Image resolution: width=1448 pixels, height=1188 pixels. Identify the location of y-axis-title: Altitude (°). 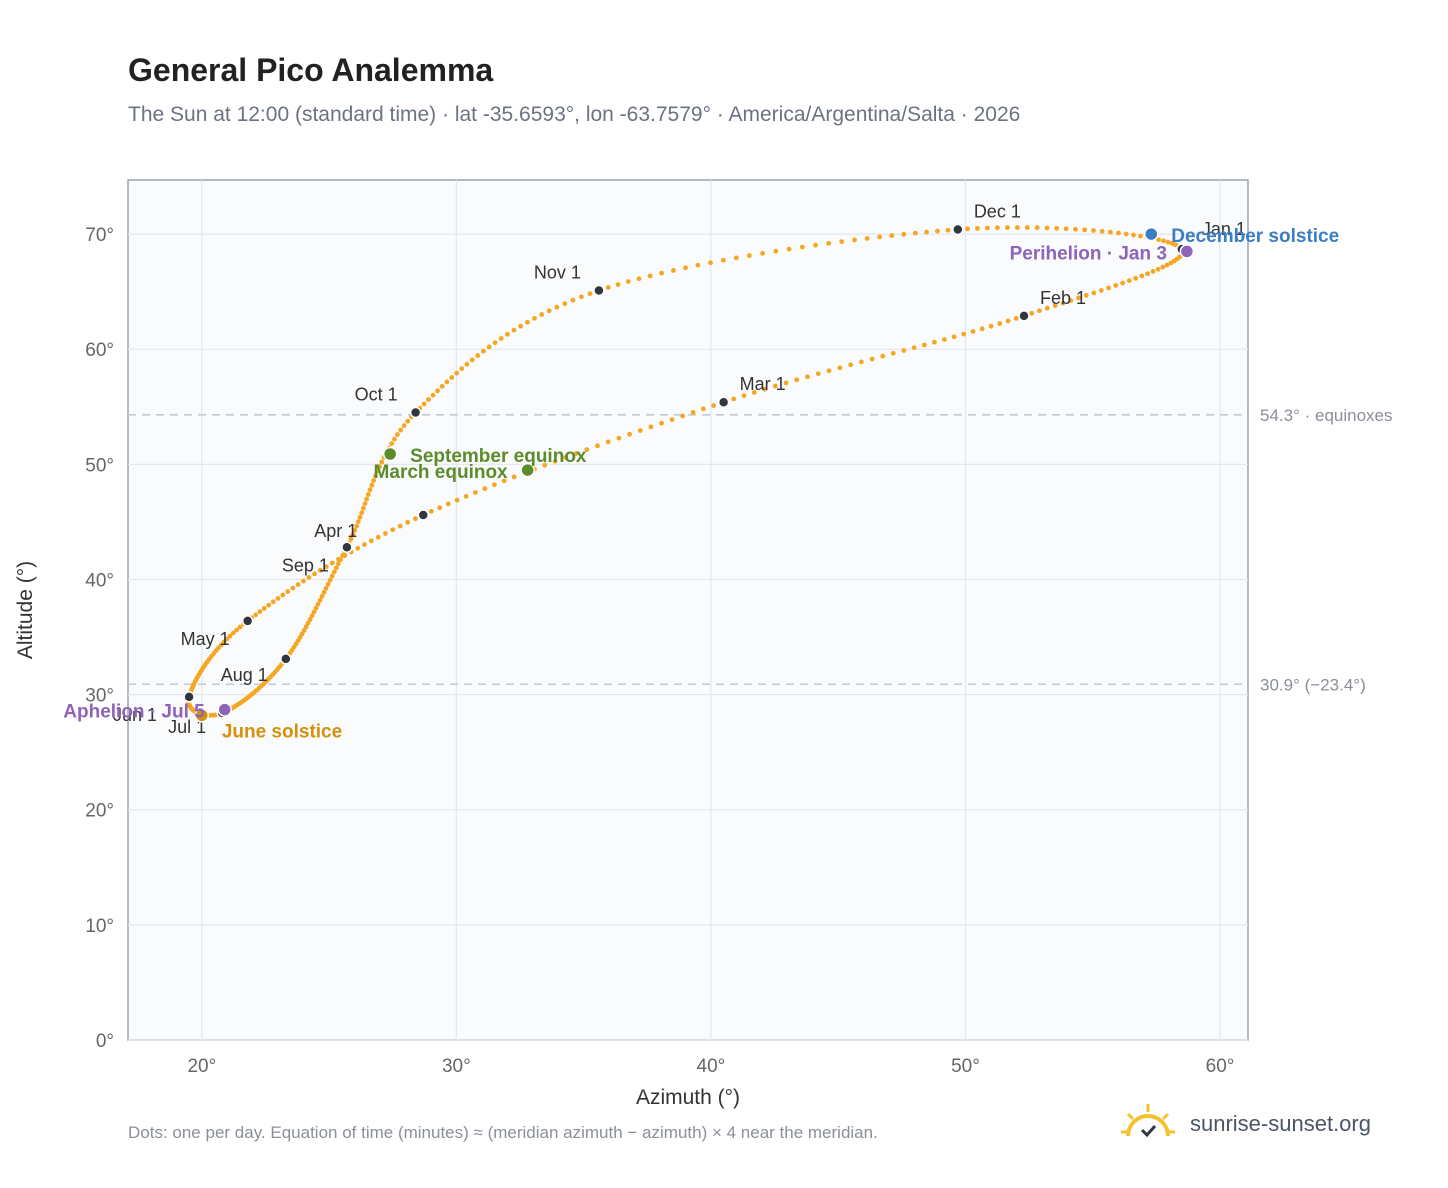
(25, 610).